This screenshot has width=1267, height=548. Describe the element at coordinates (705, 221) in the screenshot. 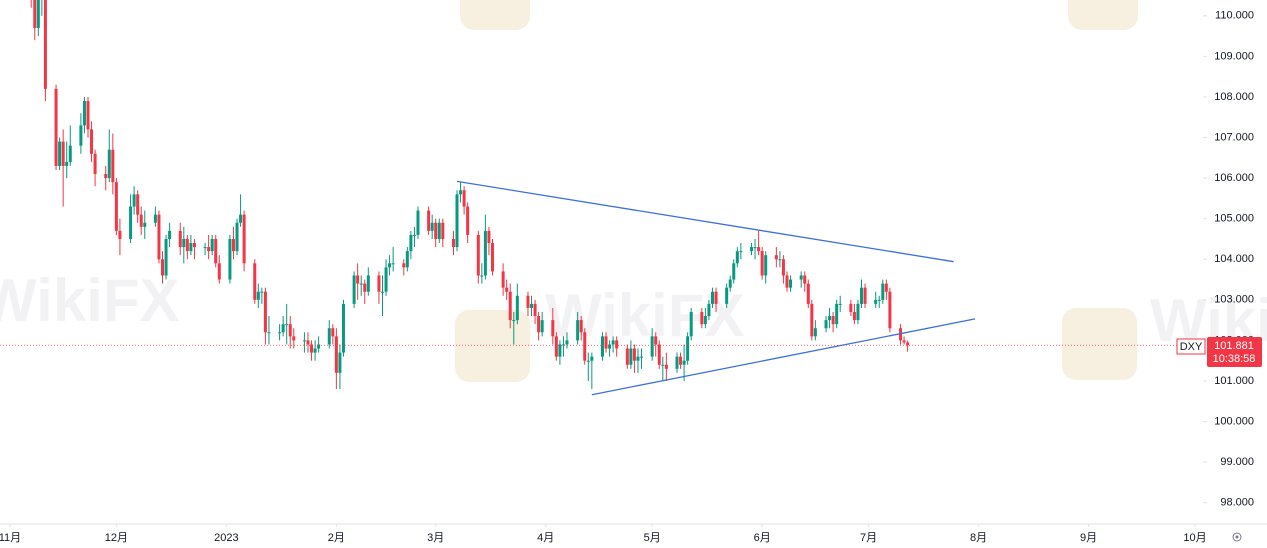

I see `trendline` at that location.